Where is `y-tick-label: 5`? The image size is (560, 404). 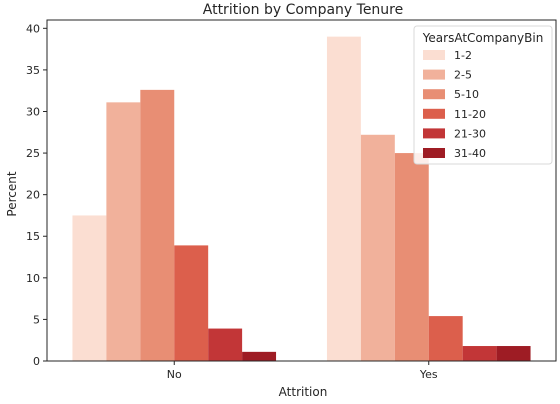 y-tick-label: 5 is located at coordinates (36, 319).